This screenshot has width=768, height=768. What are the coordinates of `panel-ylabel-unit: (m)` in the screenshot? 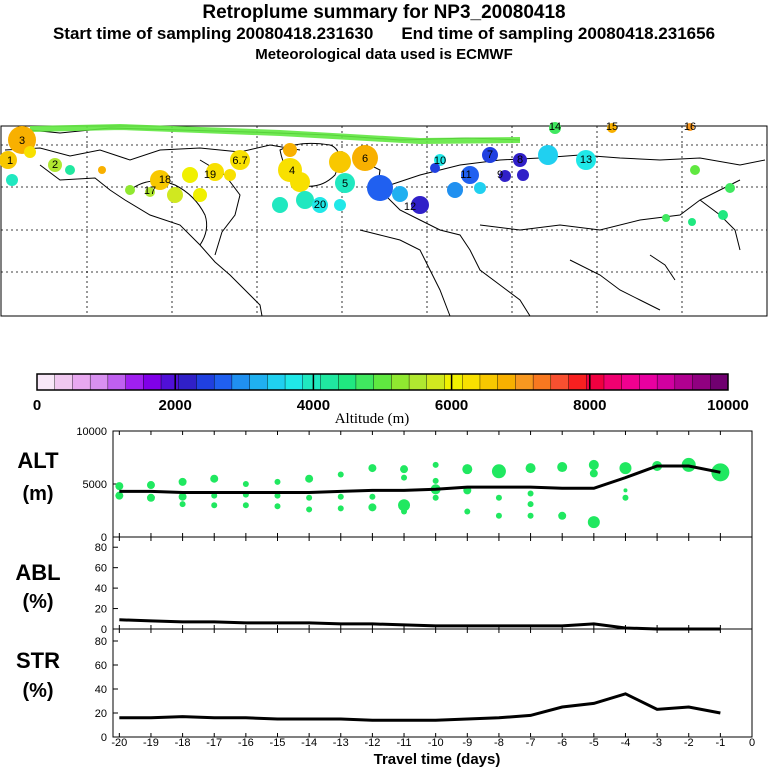 It's located at (37, 494).